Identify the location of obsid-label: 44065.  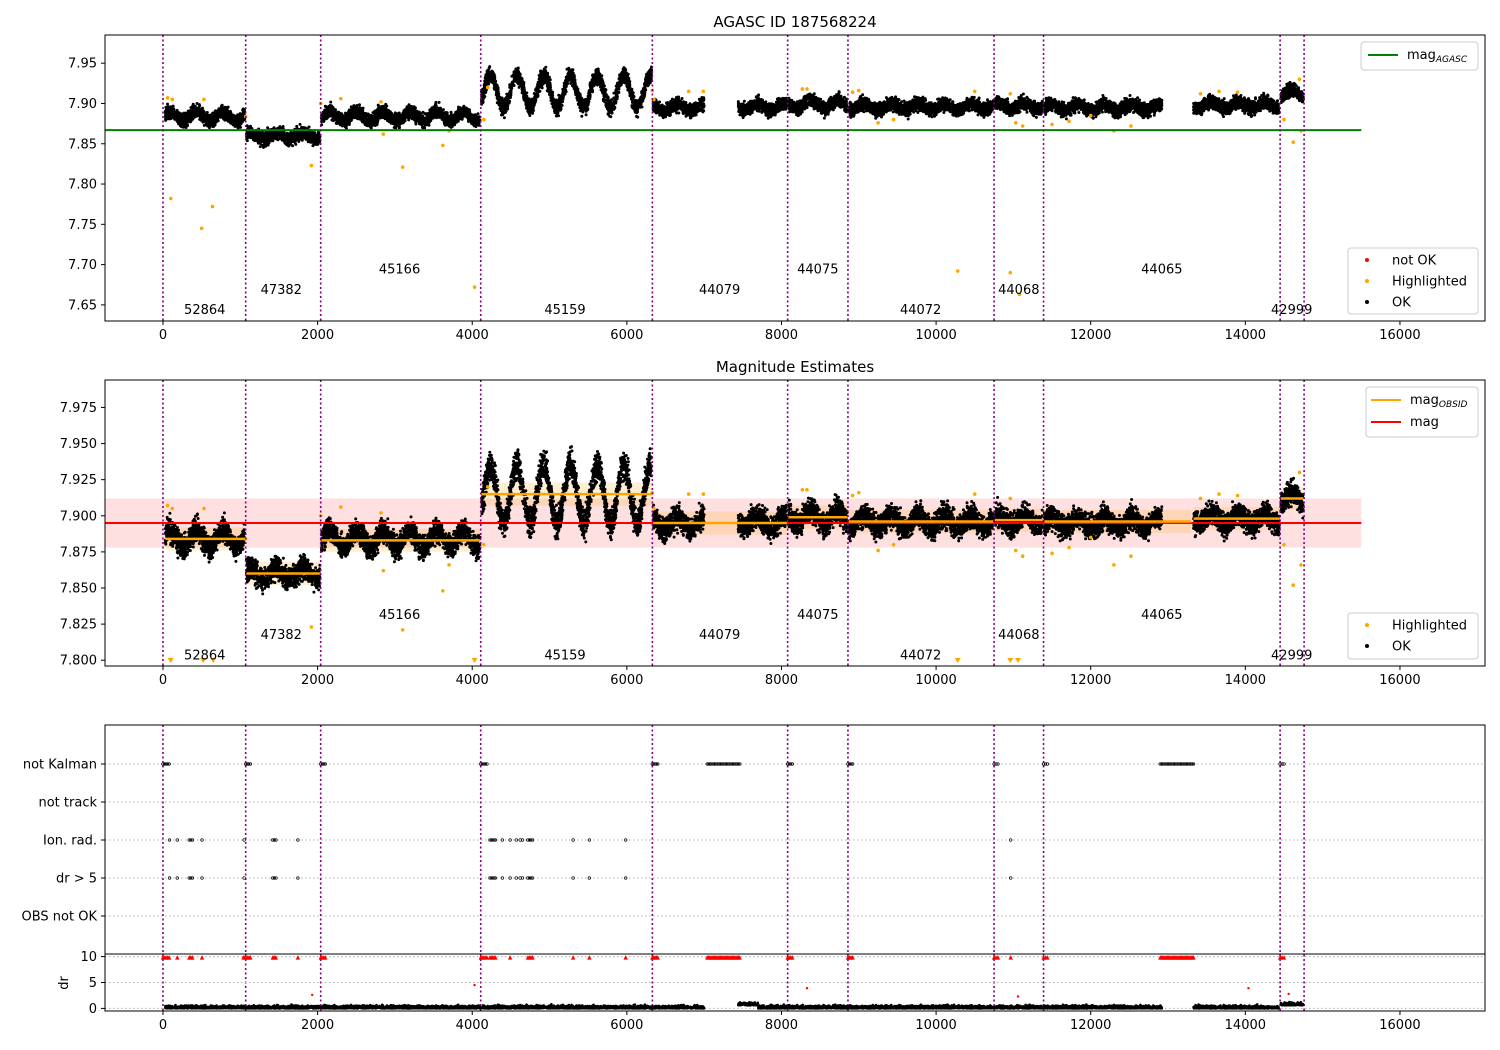
(1161, 615).